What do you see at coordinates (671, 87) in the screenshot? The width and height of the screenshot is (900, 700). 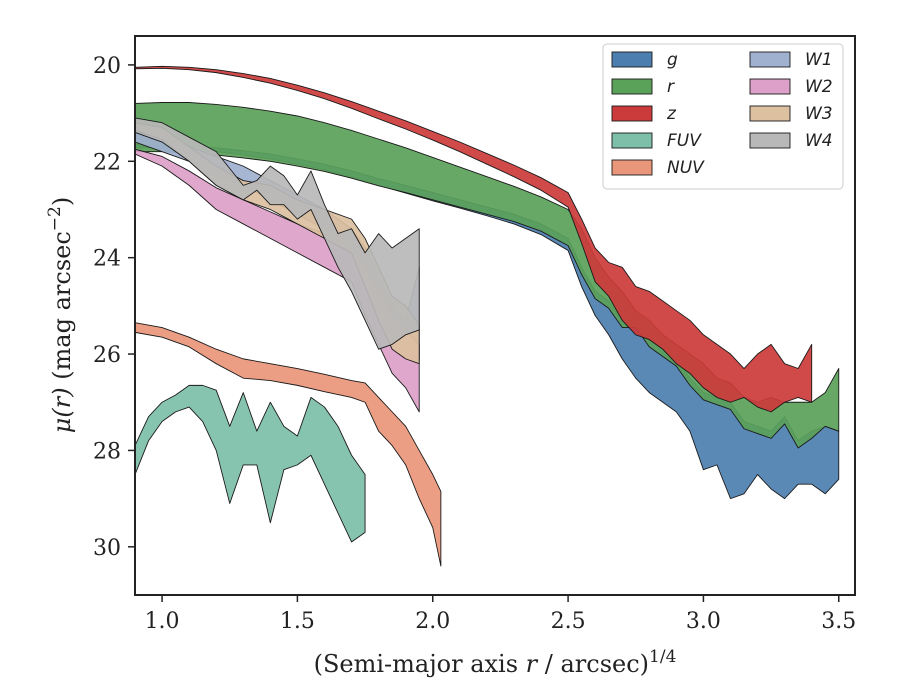 I see `legend-label-r: r` at bounding box center [671, 87].